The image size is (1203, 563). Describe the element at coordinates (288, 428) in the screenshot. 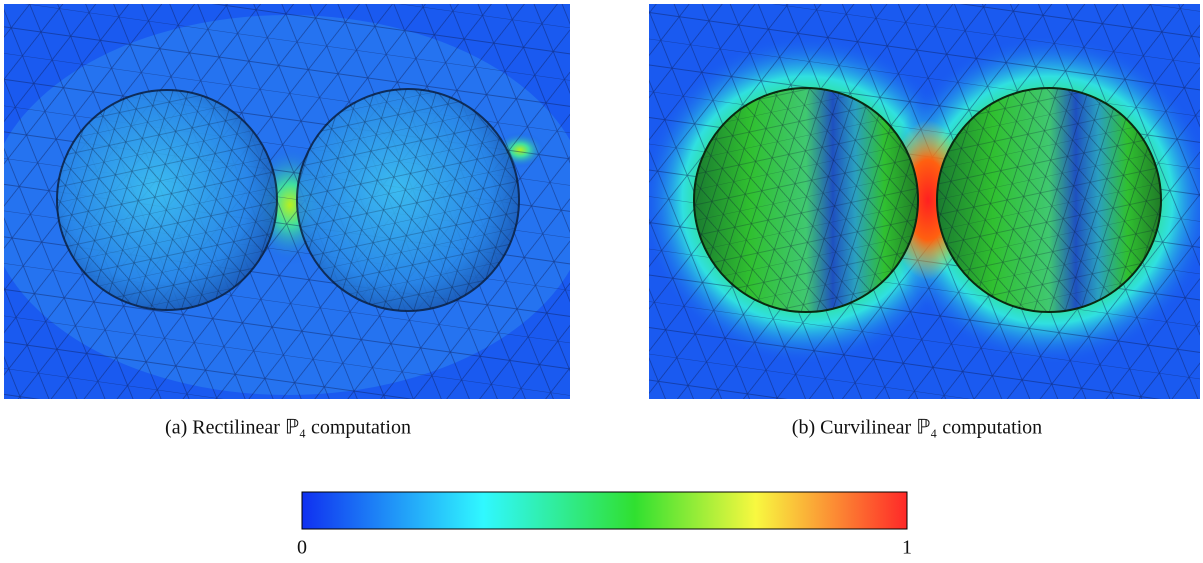

I see `caption: (a) Rectilinear ℙ₄ computation` at that location.